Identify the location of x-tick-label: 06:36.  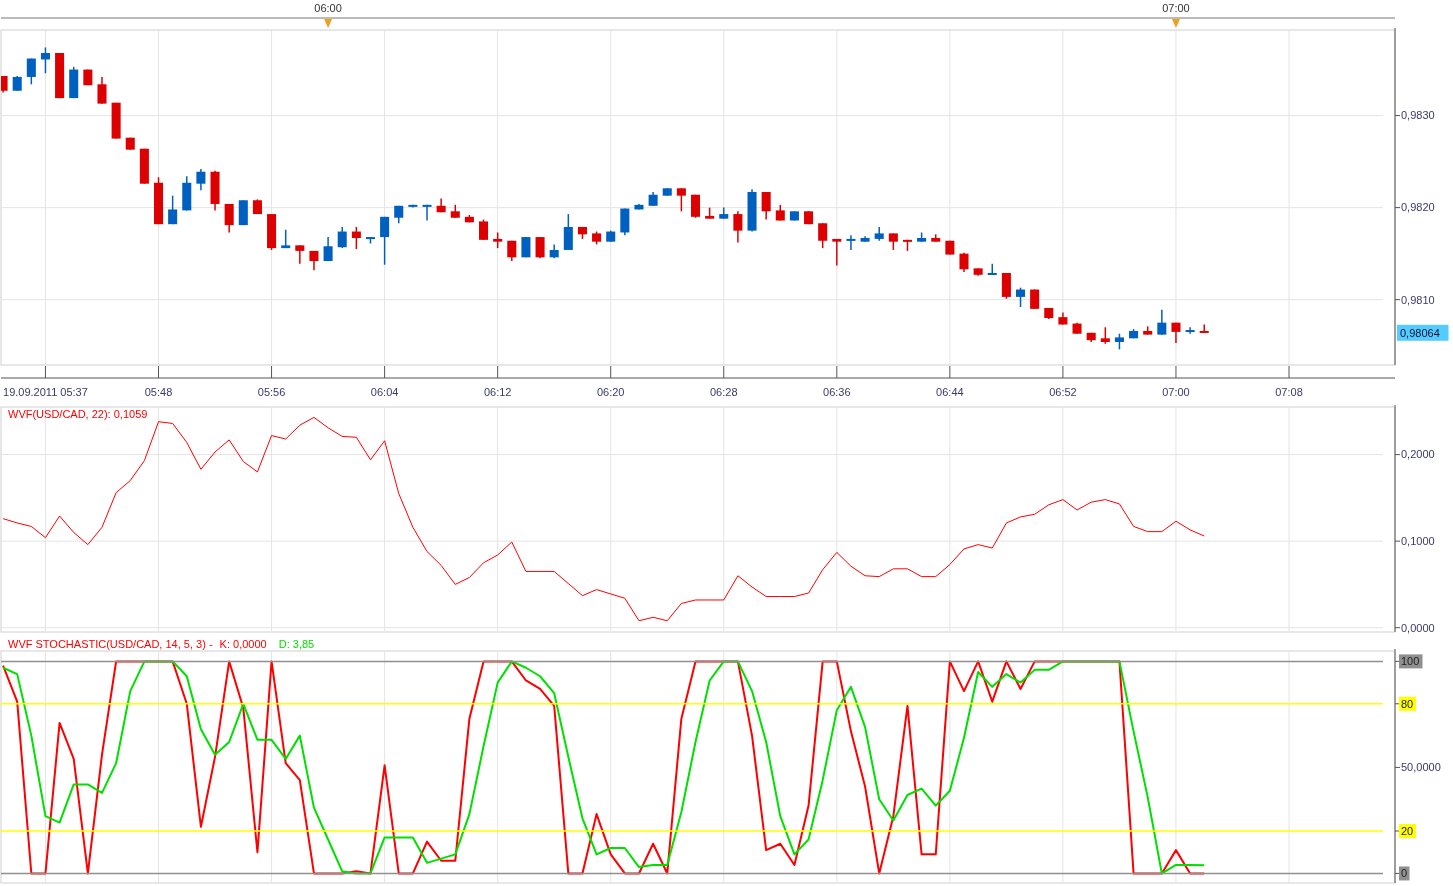
(837, 391).